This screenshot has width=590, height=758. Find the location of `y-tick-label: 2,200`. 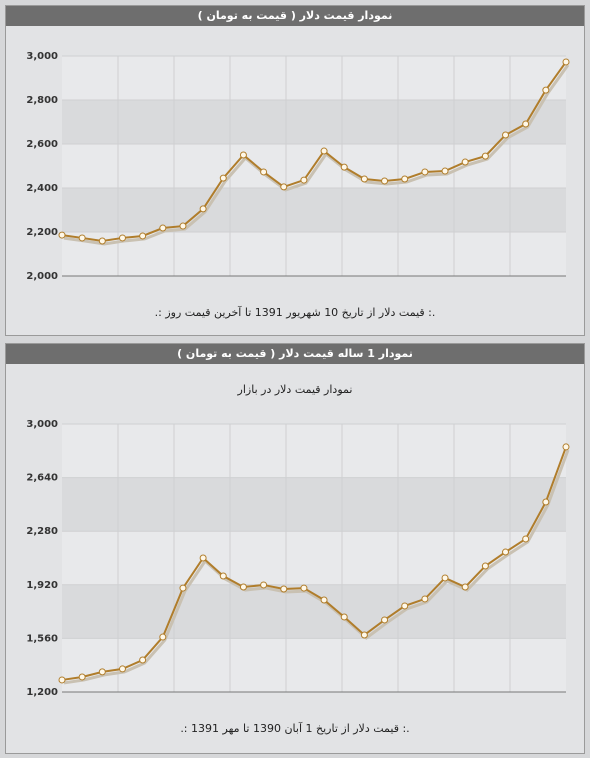

y-tick-label: 2,200 is located at coordinates (42, 232).